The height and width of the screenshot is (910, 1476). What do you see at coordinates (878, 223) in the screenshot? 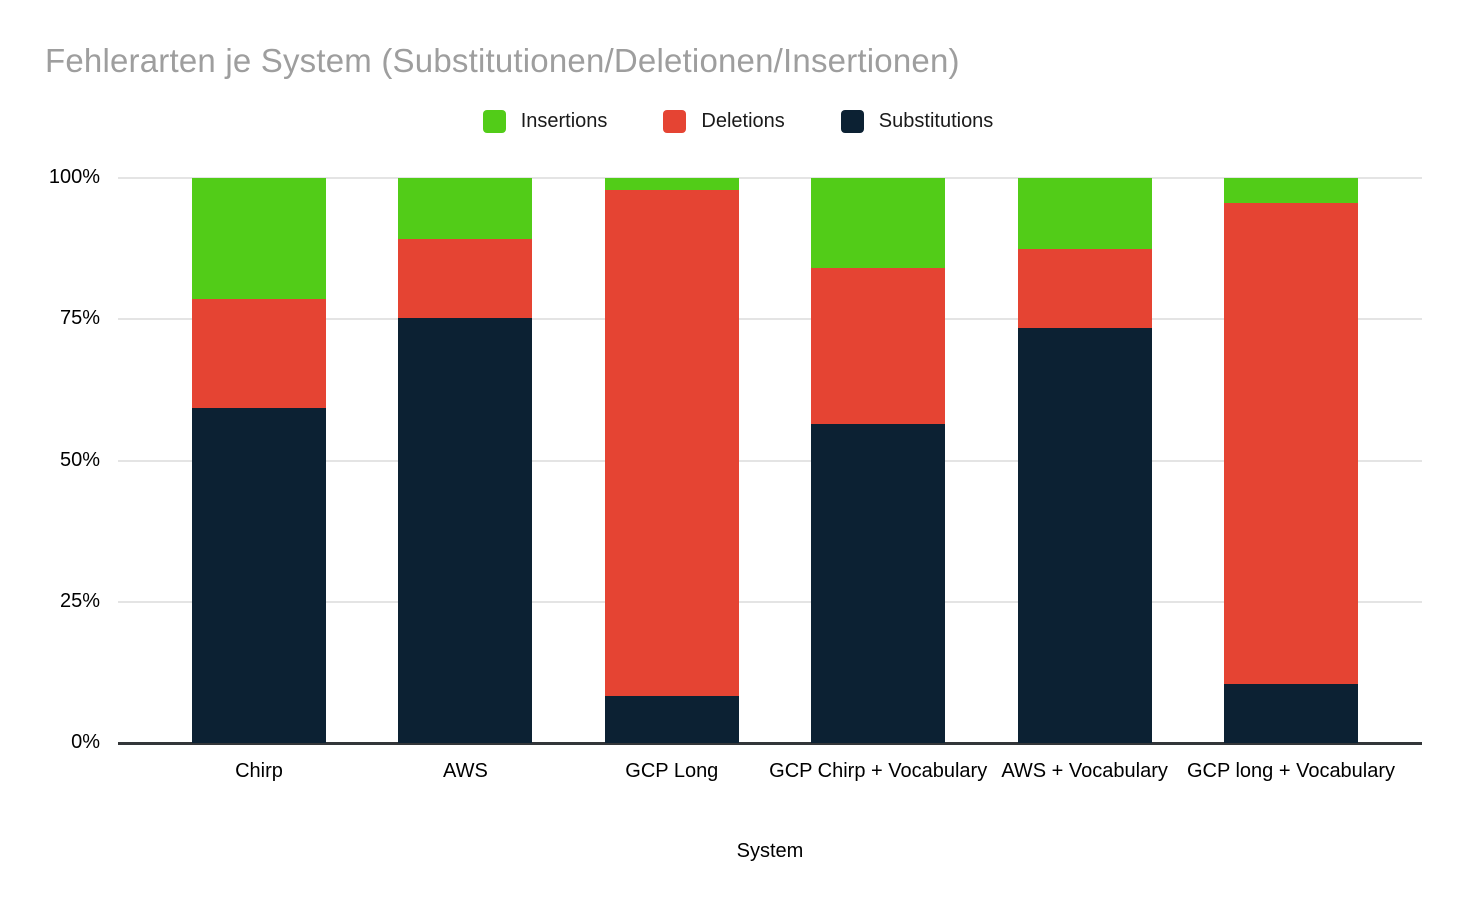
I see `segment-insertions-gcp-chirp-vocabulary` at bounding box center [878, 223].